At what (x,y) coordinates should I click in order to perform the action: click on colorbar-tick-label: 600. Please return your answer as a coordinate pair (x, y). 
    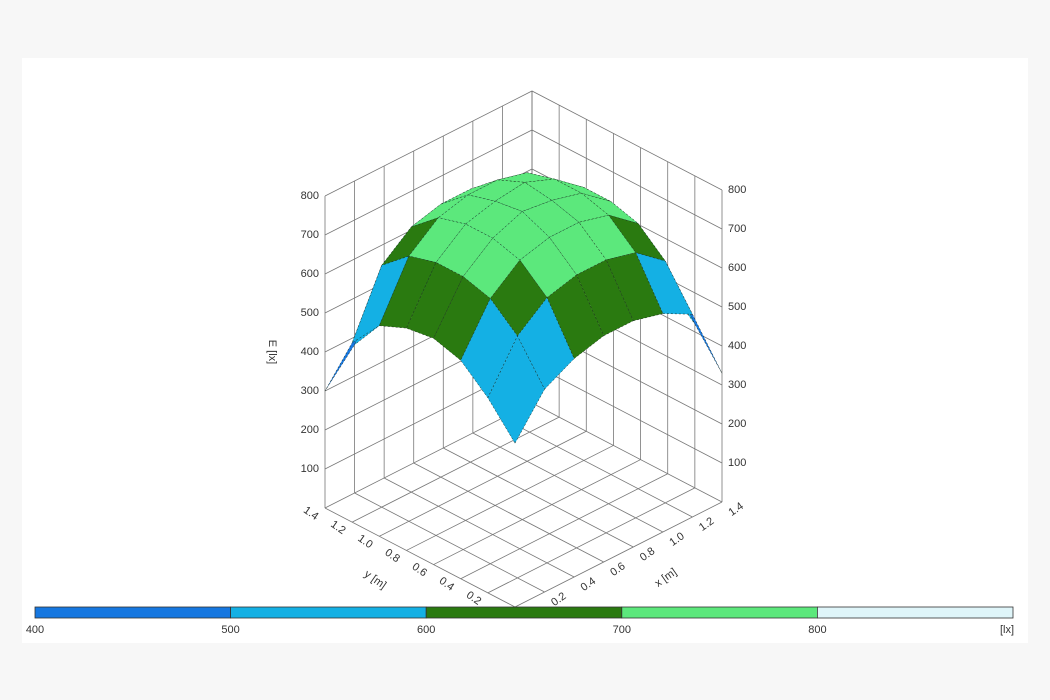
    Looking at the image, I should click on (426, 630).